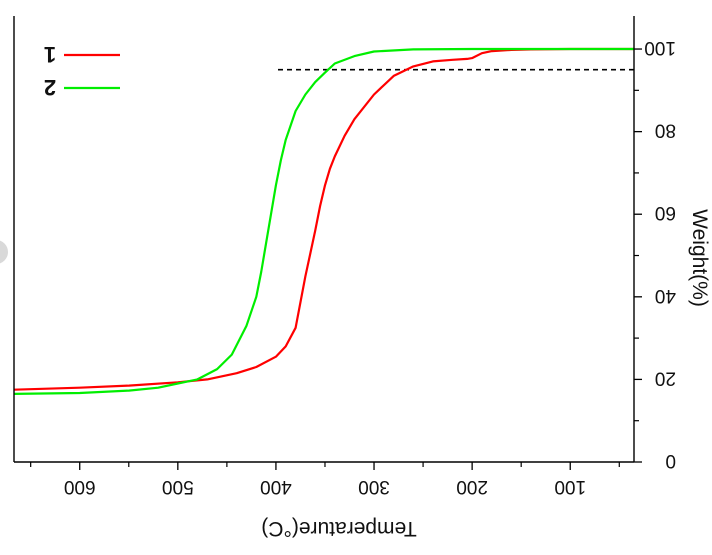 Image resolution: width=712 pixels, height=555 pixels. I want to click on legend-label-1: 1, so click(50, 54).